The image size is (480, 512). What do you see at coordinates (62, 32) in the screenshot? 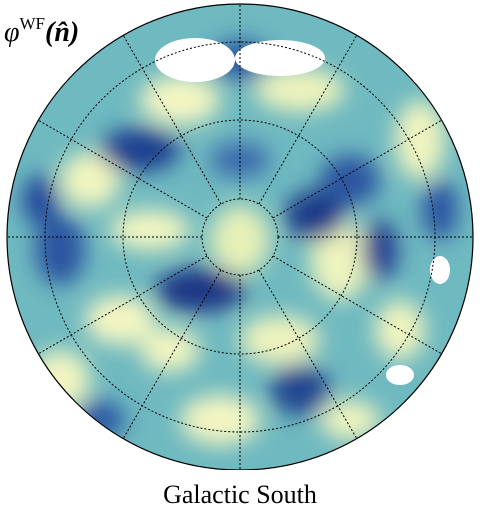
I see `argument: (n̂)` at bounding box center [62, 32].